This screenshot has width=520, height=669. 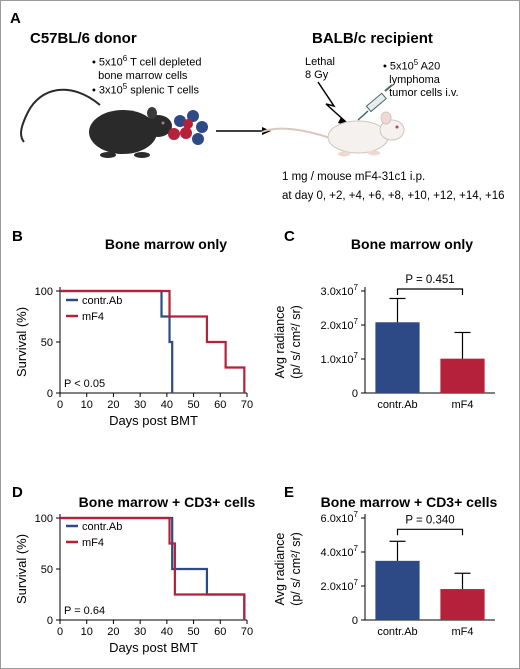 What do you see at coordinates (84, 384) in the screenshot?
I see `p-value-annotation: P < 0.05` at bounding box center [84, 384].